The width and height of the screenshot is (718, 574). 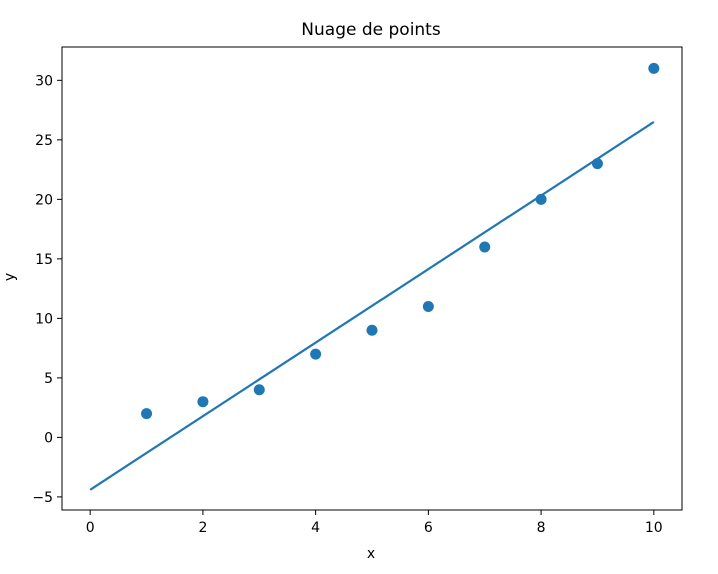 What do you see at coordinates (654, 528) in the screenshot?
I see `x-tick-label: 10` at bounding box center [654, 528].